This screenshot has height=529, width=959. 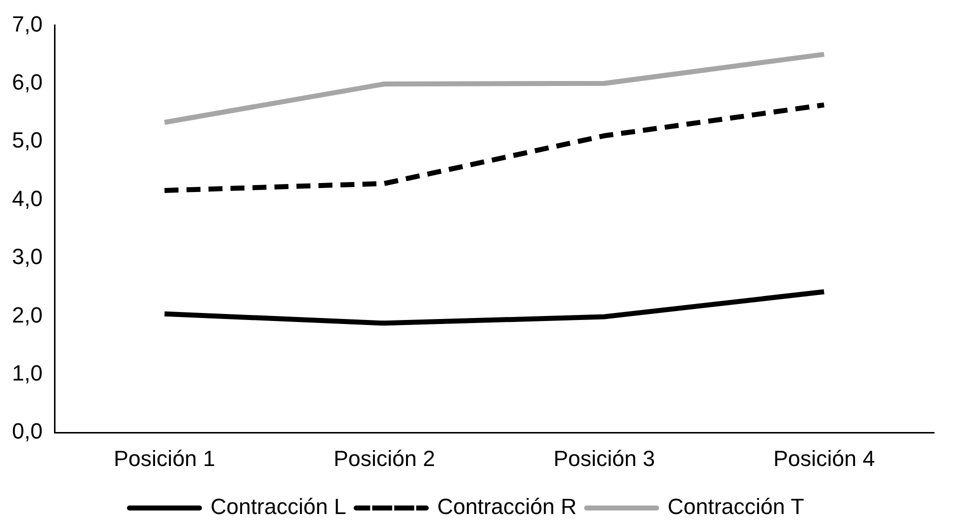 What do you see at coordinates (27, 140) in the screenshot?
I see `y-tick-label: 5,0` at bounding box center [27, 140].